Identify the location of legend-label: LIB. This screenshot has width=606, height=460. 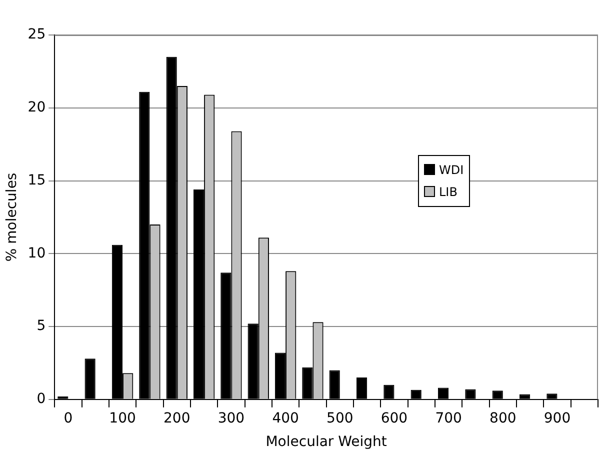
(448, 192).